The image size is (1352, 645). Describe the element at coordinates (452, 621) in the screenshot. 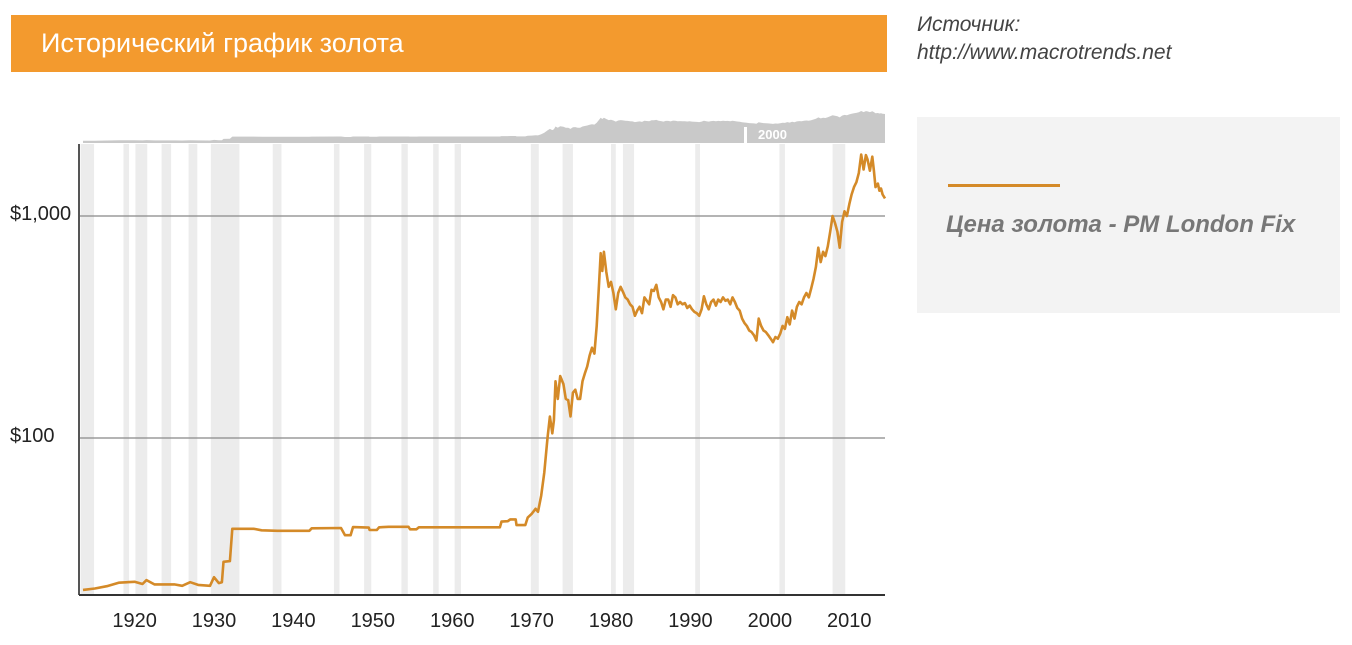

I see `x-tick-label: 1960` at that location.